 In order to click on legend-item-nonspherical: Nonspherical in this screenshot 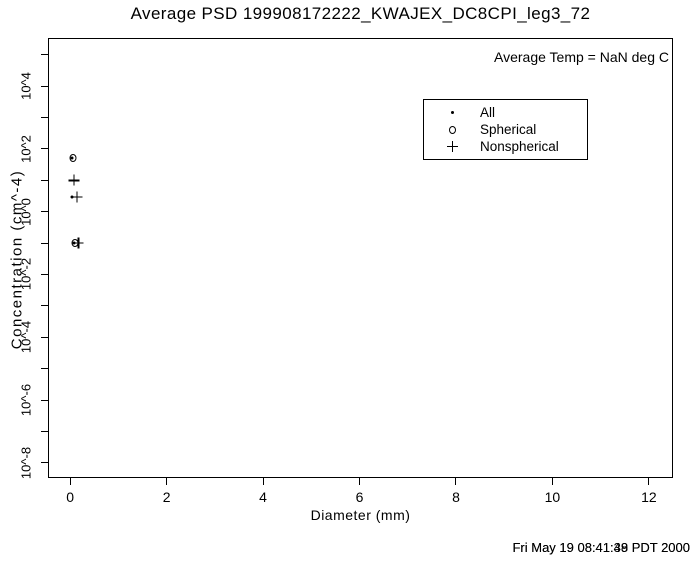, I will do `click(505, 146)`.